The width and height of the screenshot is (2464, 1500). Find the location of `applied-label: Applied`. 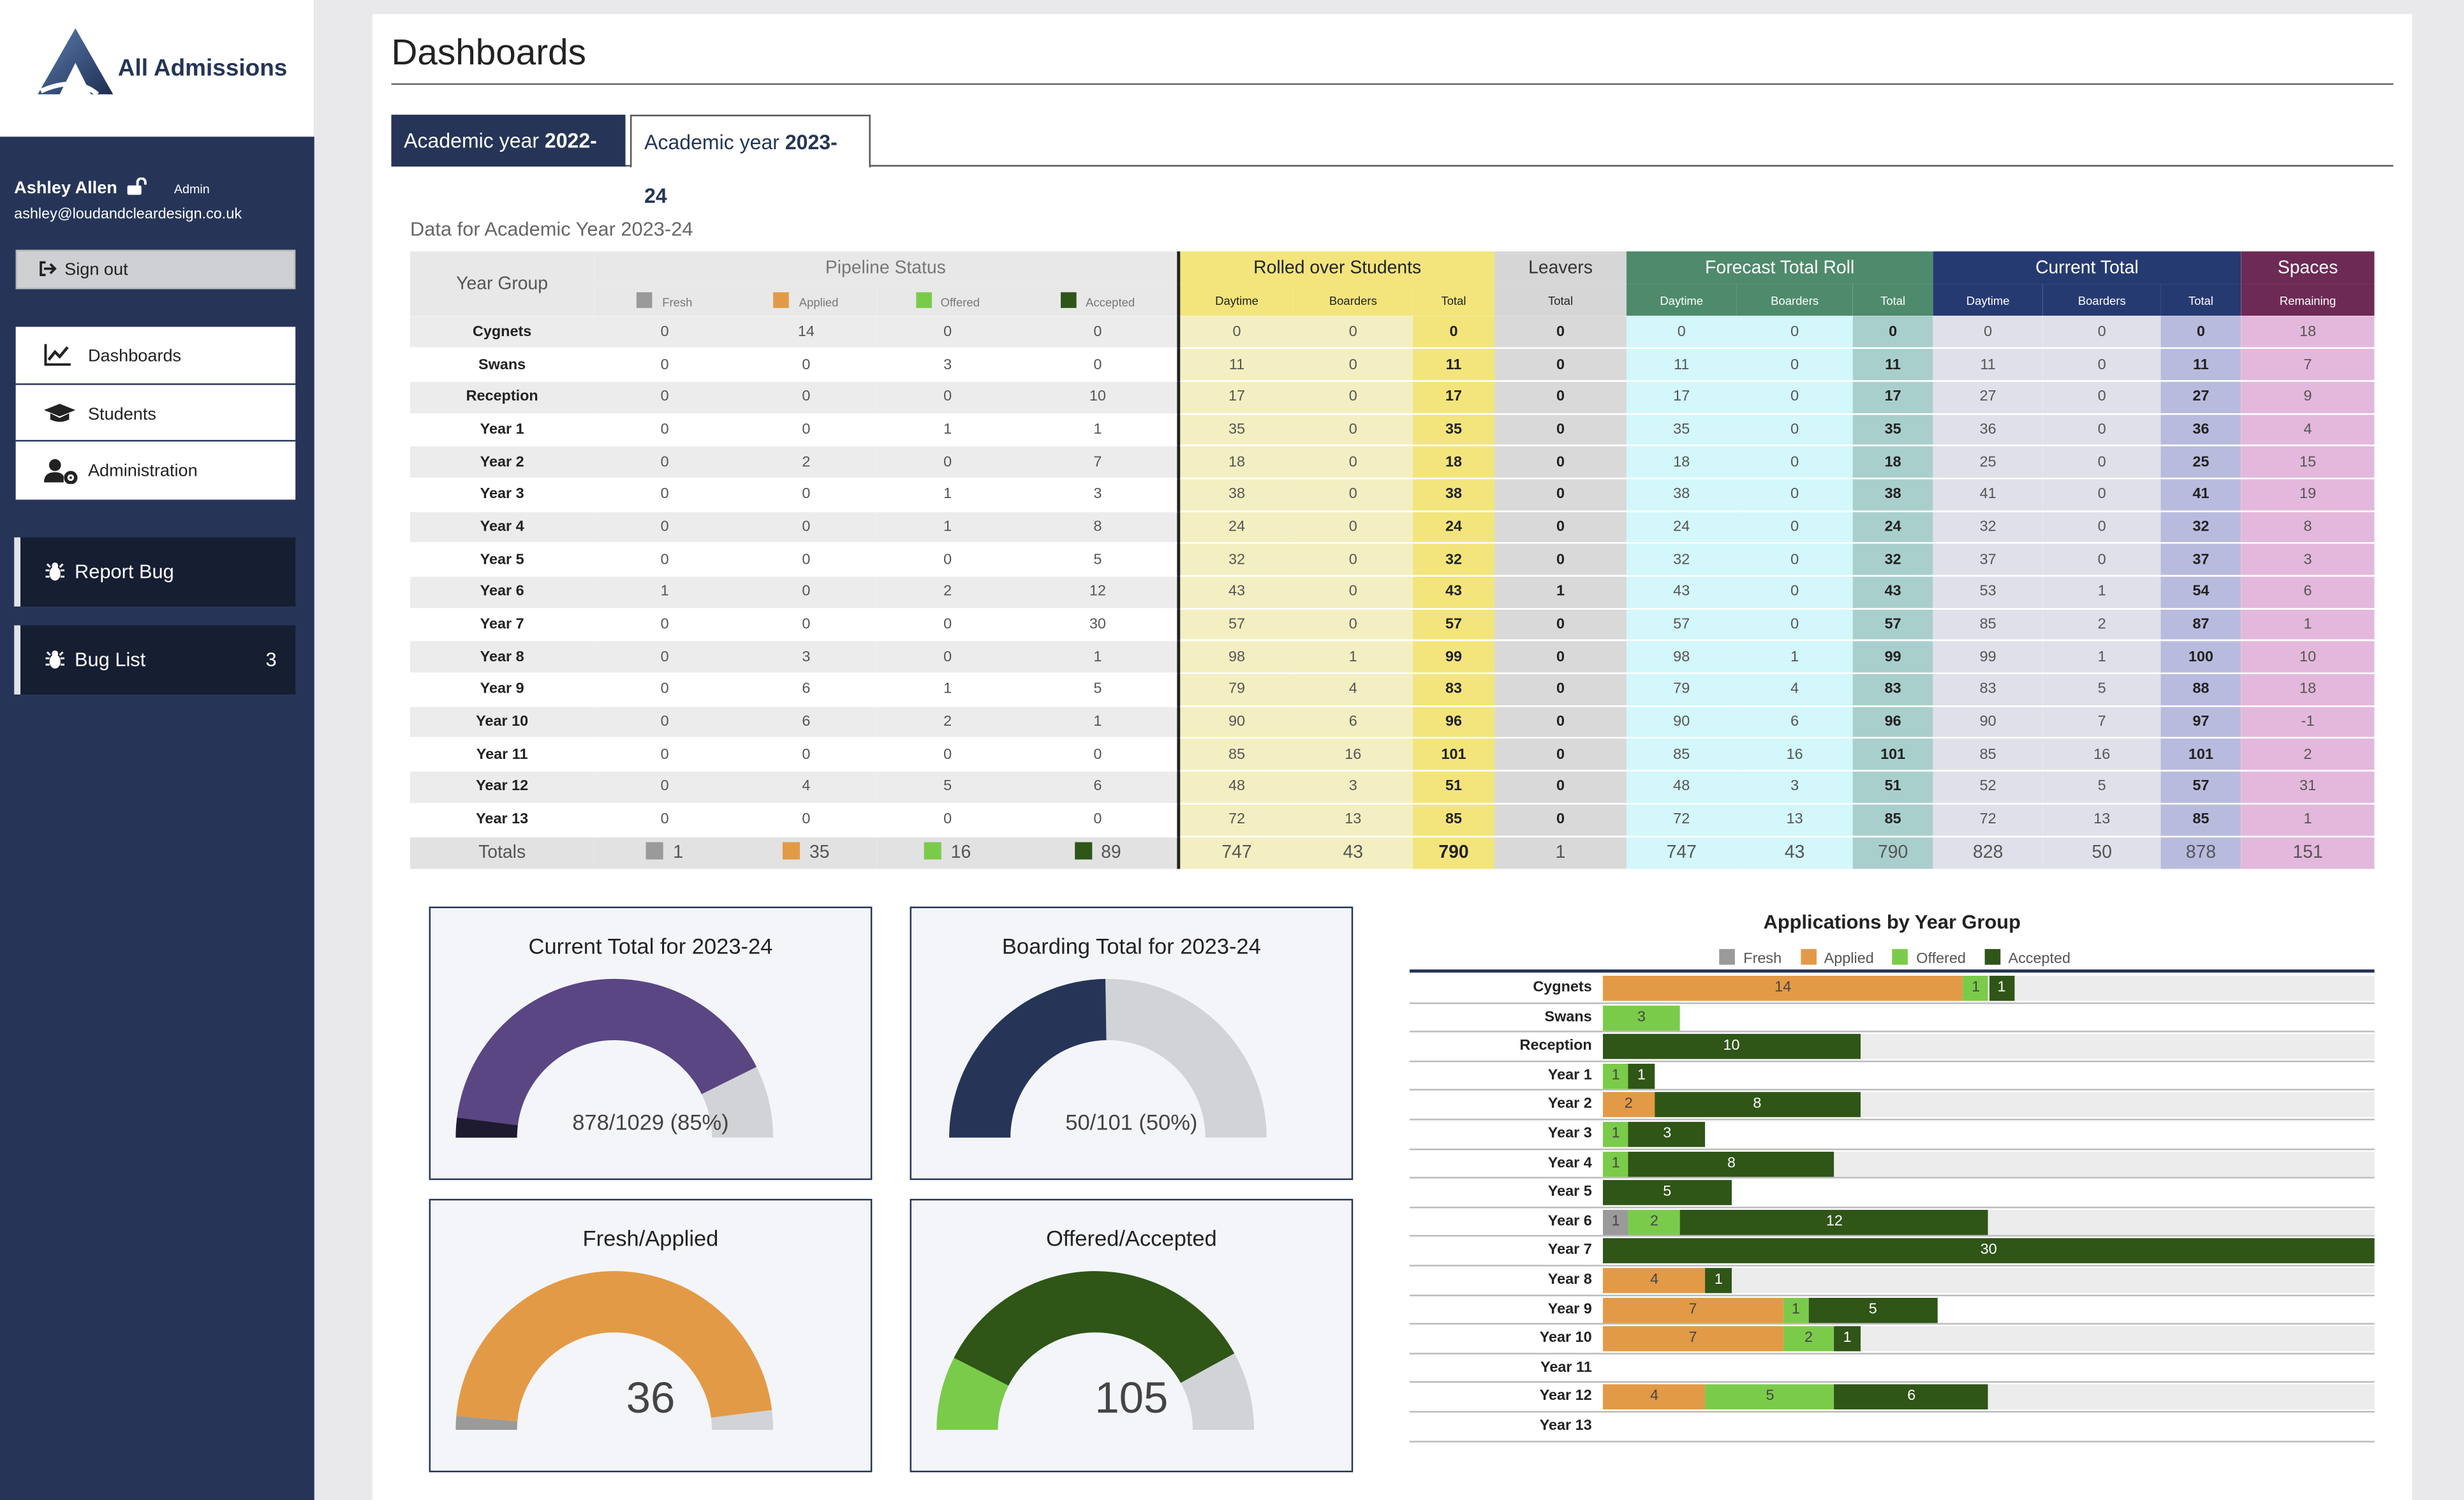

applied-label: Applied is located at coordinates (819, 301).